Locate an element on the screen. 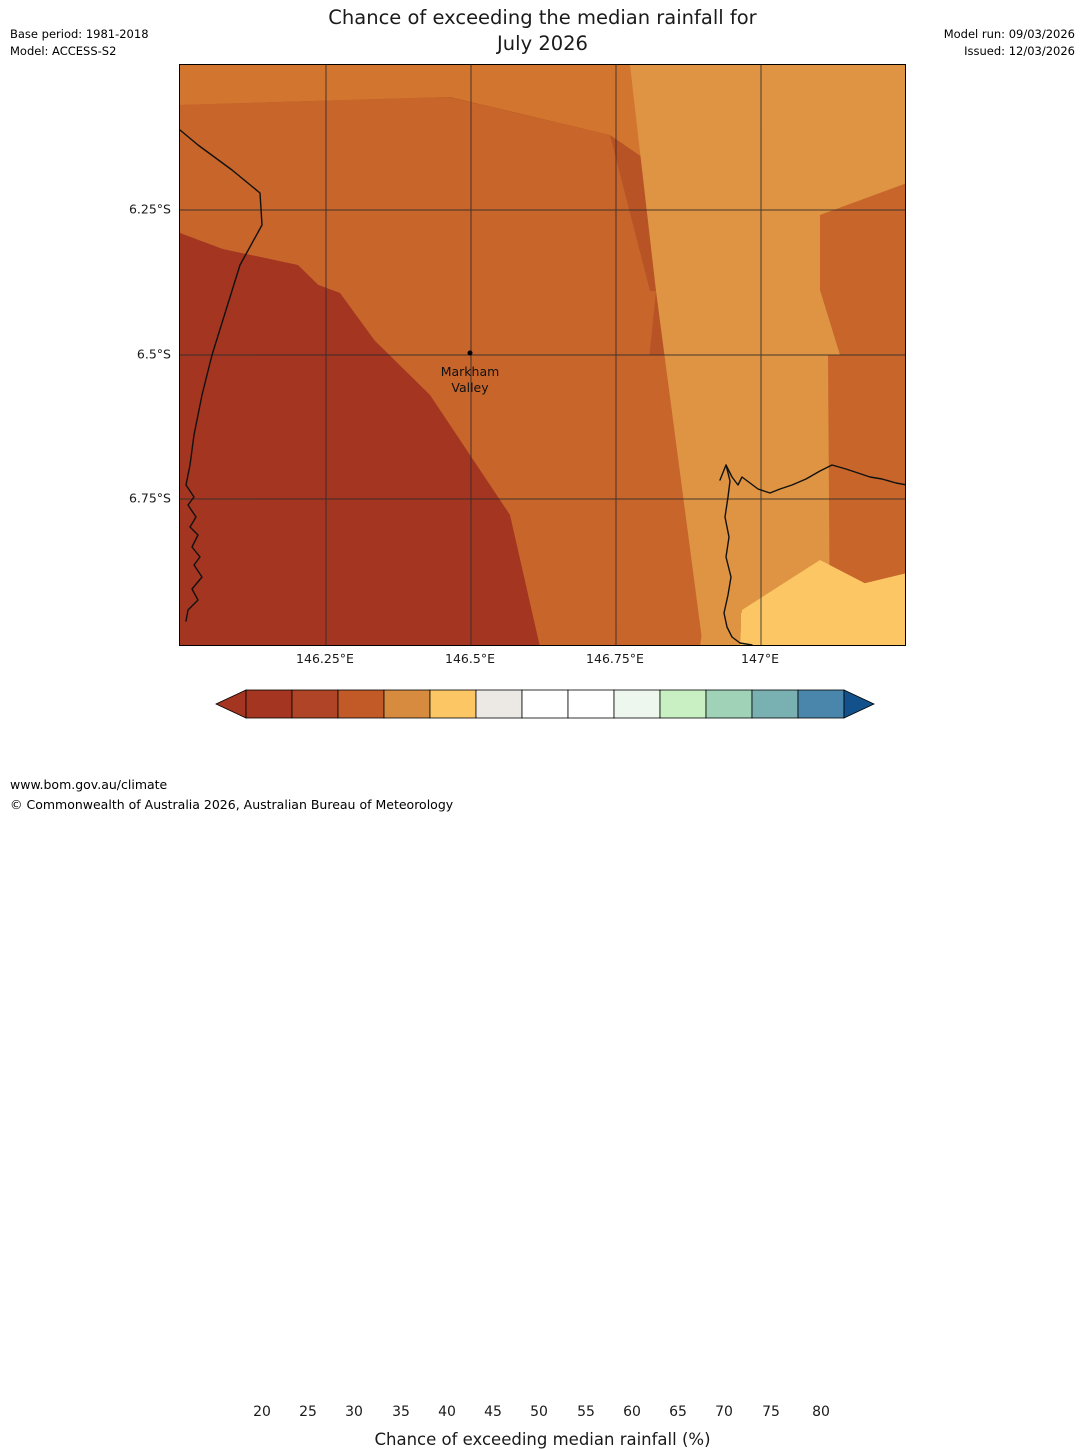 This screenshot has height=1449, width=1085. colorbar-tick-70: 70 is located at coordinates (724, 1412).